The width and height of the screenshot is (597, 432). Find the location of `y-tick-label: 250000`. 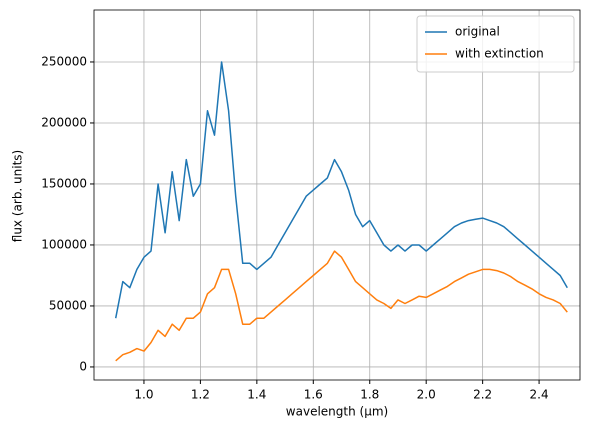

y-tick-label: 250000 is located at coordinates (64, 61).